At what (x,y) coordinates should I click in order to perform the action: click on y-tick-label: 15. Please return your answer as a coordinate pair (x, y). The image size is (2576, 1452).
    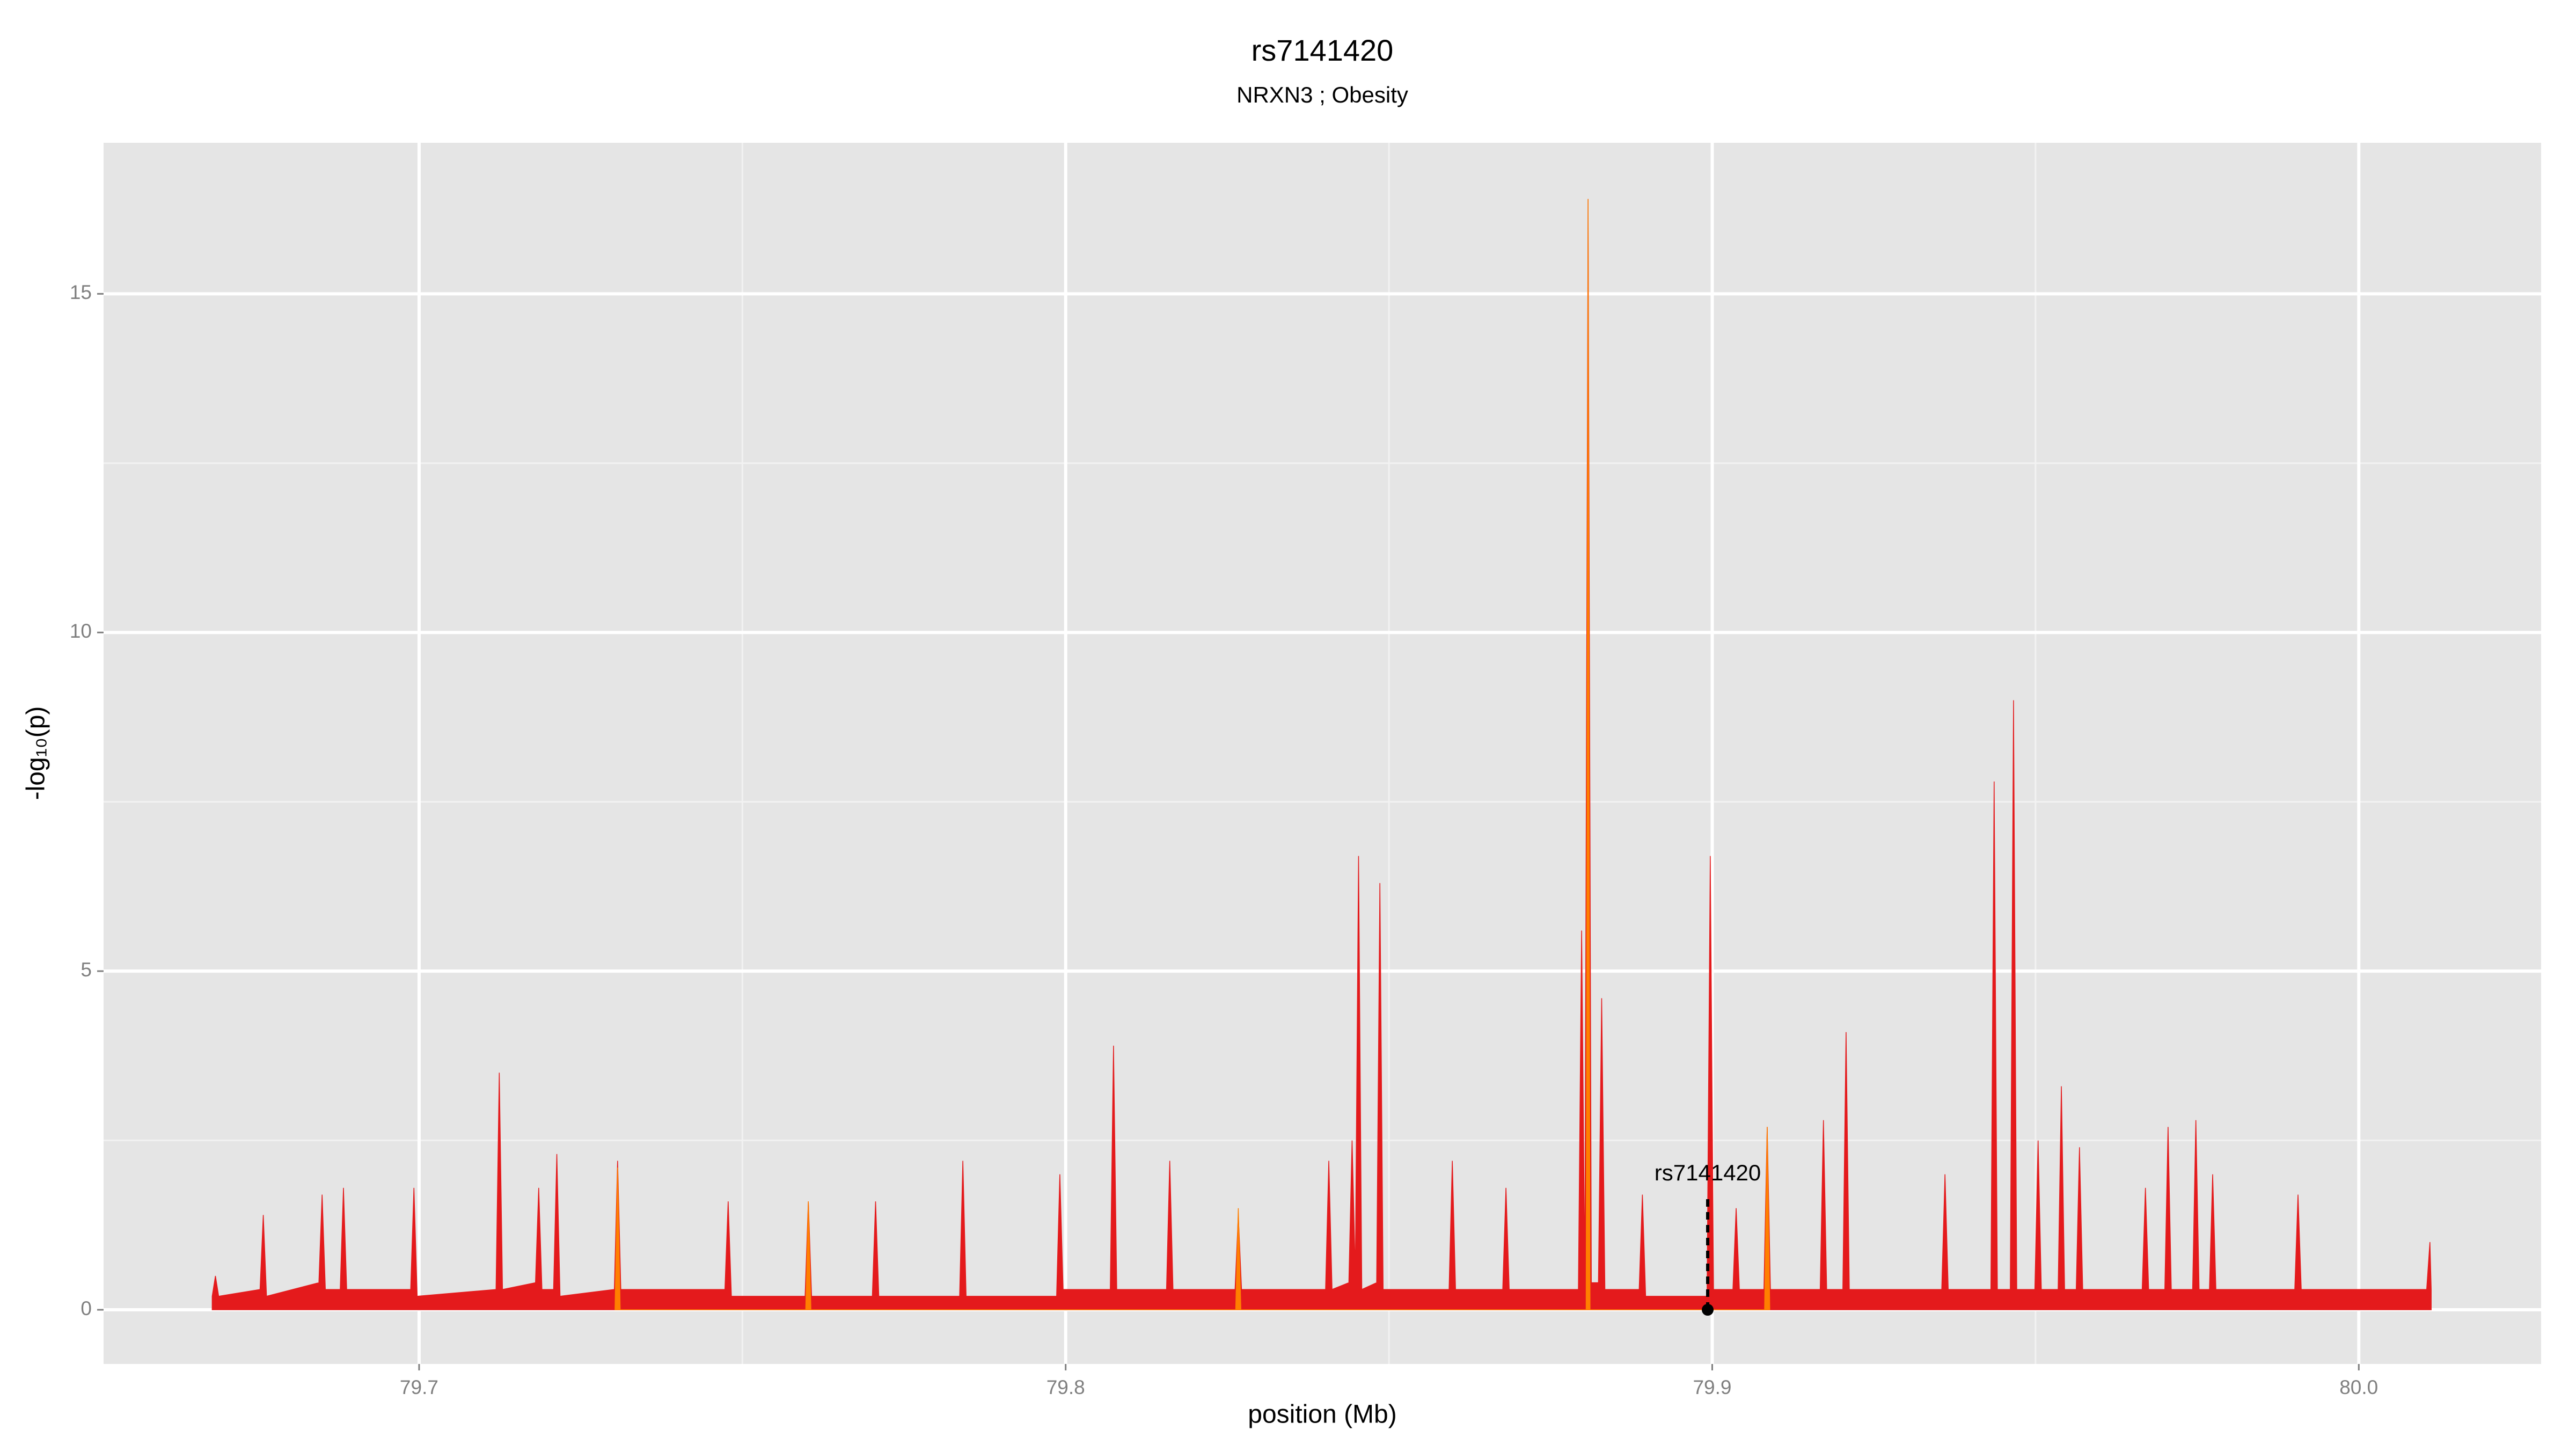
    Looking at the image, I should click on (81, 292).